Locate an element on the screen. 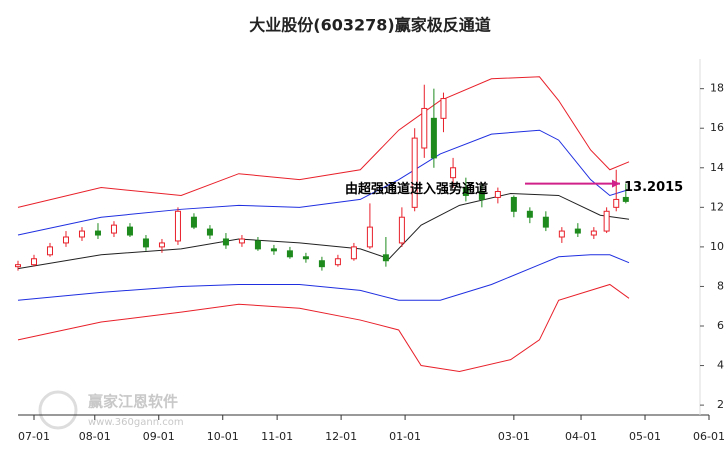  annotation-text: 由超强通道进入强势通道 is located at coordinates (416, 189).